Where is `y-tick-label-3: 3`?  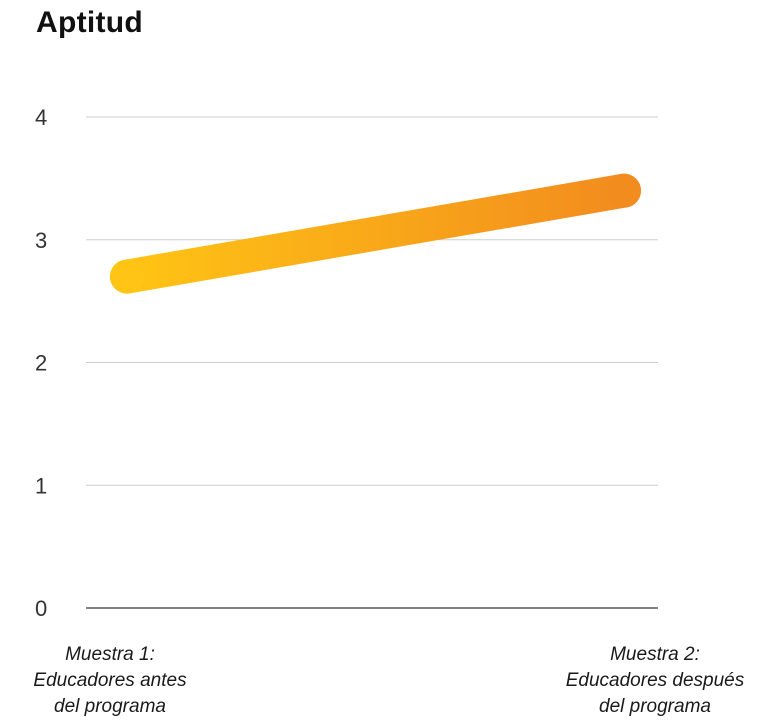
y-tick-label-3: 3 is located at coordinates (41, 240).